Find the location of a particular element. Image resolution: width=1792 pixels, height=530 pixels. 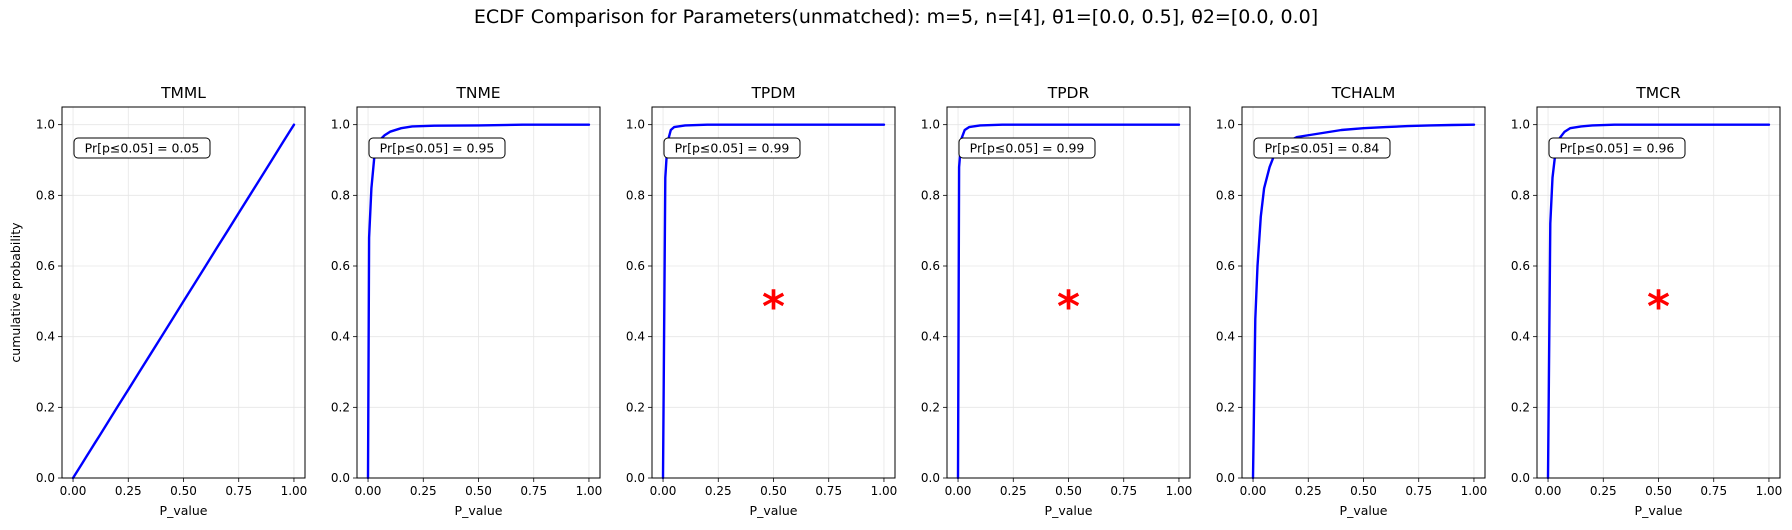

y-axis-label: cumulative probability is located at coordinates (15, 292).